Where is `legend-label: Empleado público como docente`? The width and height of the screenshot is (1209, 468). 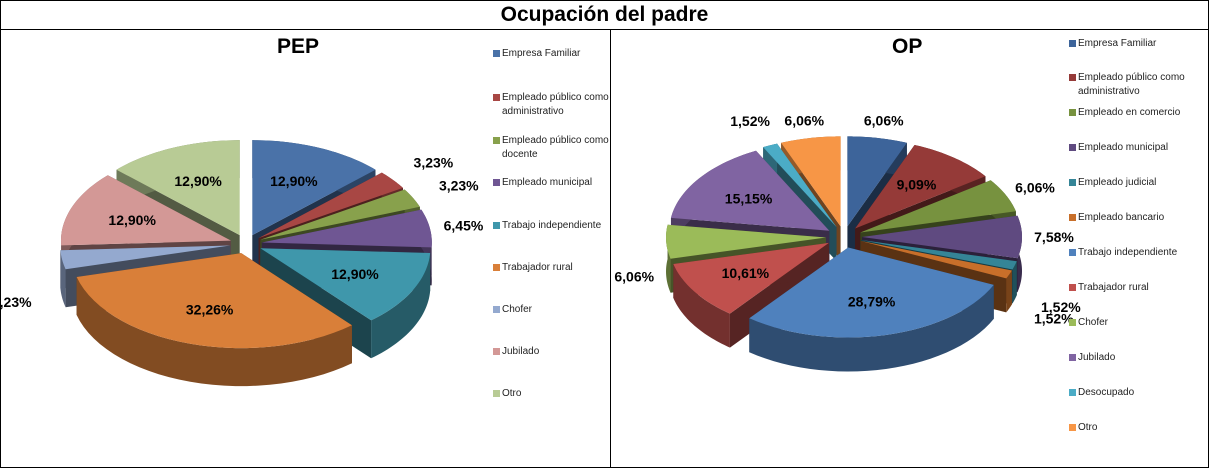 legend-label: Empleado público como docente is located at coordinates (555, 147).